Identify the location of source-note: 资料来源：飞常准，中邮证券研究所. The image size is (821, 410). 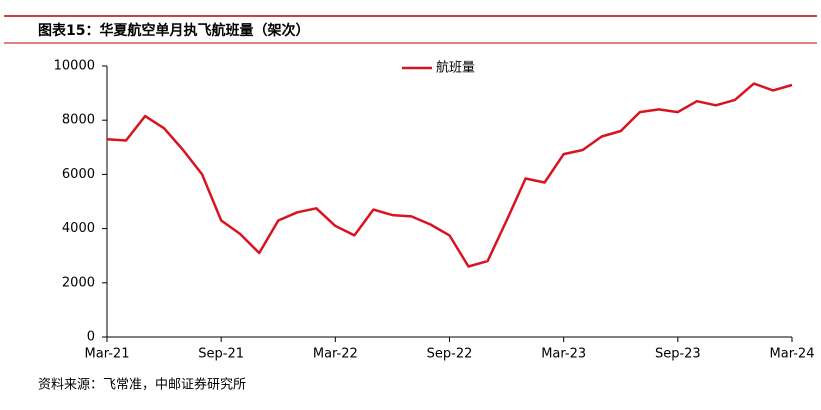
(142, 385).